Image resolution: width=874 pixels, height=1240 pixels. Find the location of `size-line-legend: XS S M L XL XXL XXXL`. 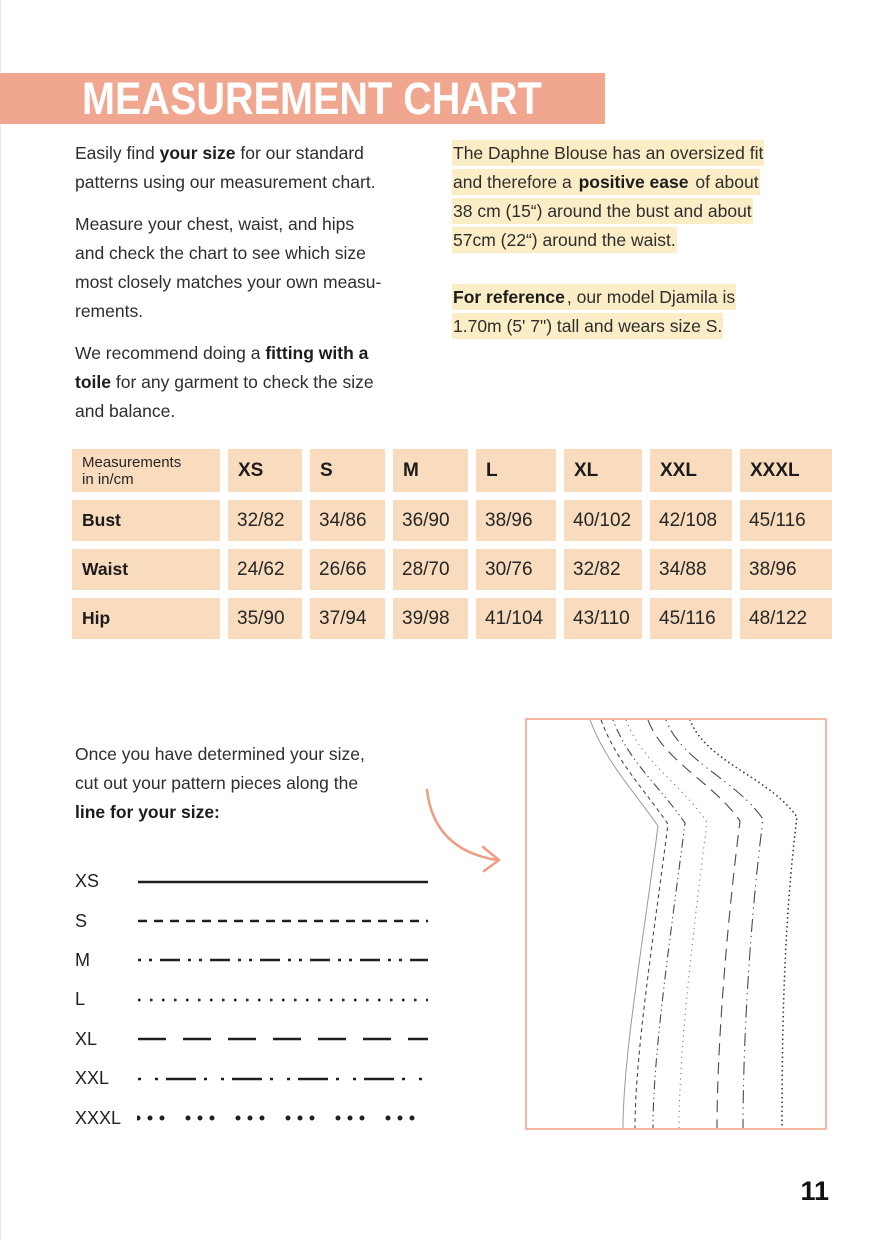

size-line-legend: XS S M L XL XXL XXXL is located at coordinates (255, 1000).